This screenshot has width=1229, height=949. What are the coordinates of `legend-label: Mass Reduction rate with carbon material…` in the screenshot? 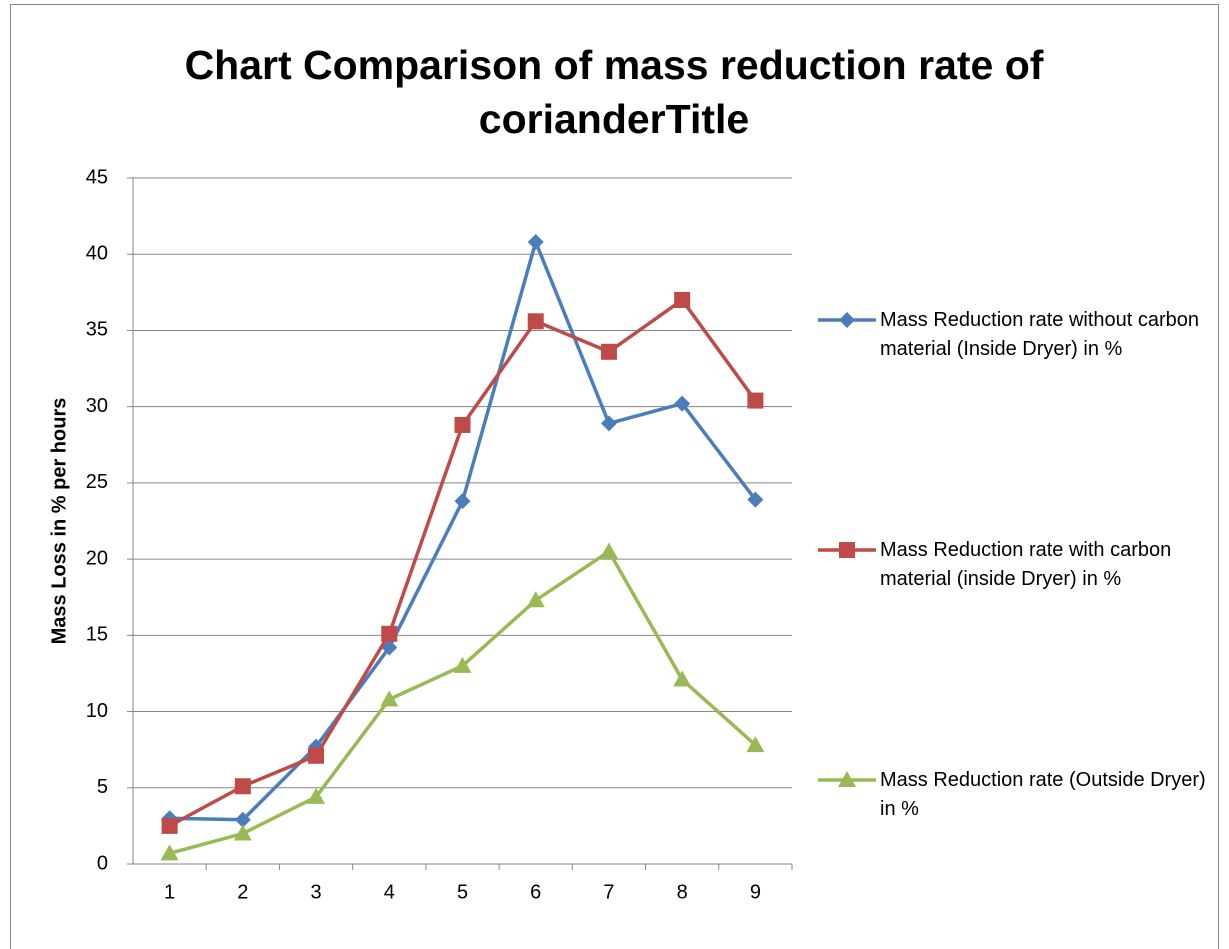 It's located at (1026, 564).